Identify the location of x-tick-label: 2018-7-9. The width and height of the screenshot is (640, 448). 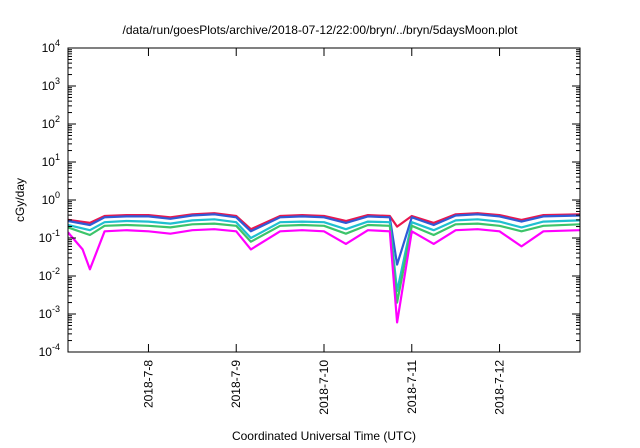
(236, 384).